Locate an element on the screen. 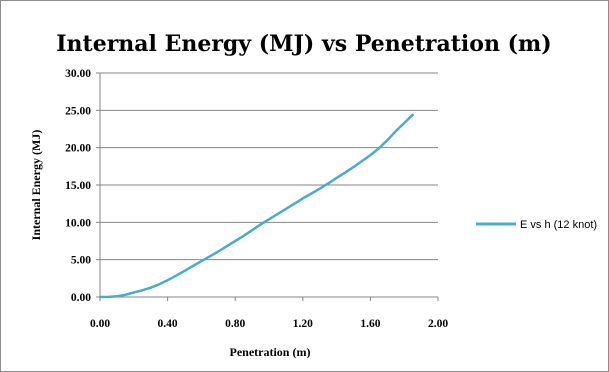 The width and height of the screenshot is (609, 372). y-tick-label-0: 0.00 is located at coordinates (81, 298).